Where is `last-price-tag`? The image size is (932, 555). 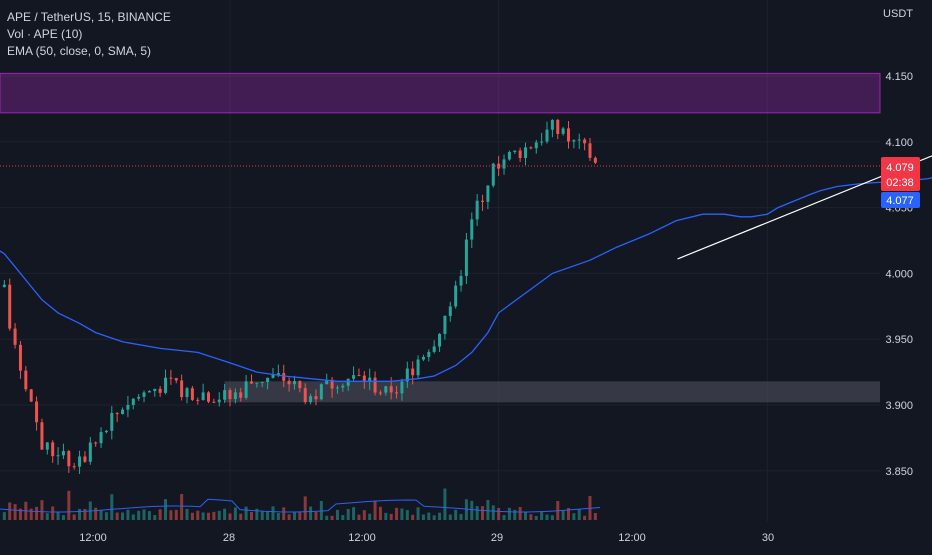 last-price-tag is located at coordinates (900, 174).